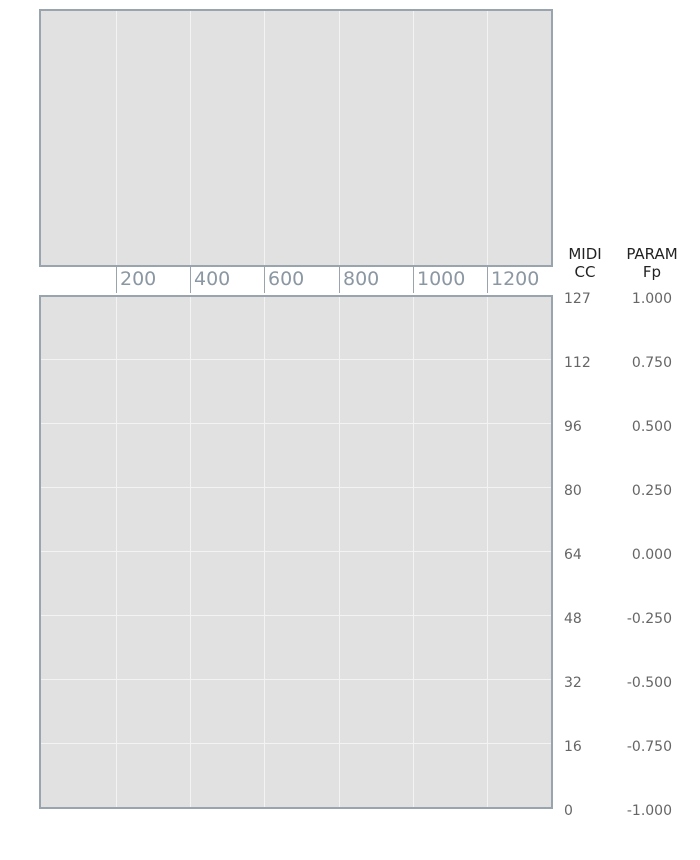 The height and width of the screenshot is (860, 700). I want to click on midi-cc-value: 112, so click(577, 363).